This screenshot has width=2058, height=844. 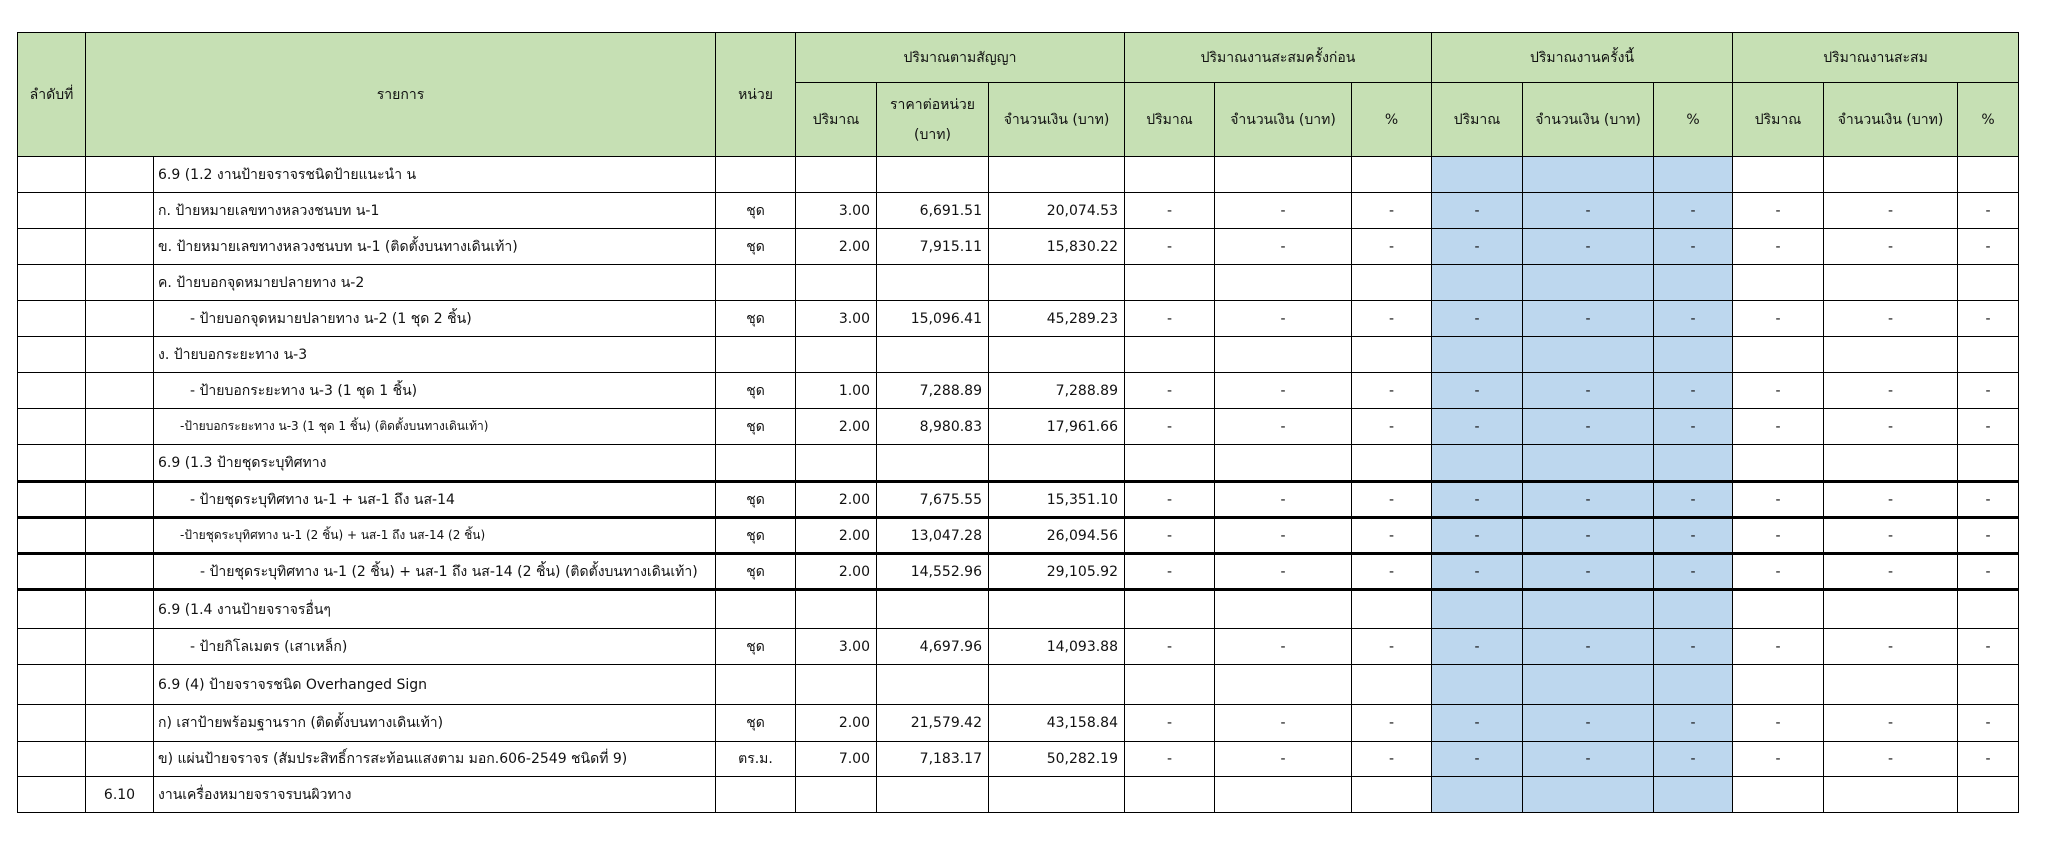 I want to click on cell-item: 6.9 (1.2 งานป้ายจราจรชนิดป้ายแนะนำ น, so click(x=434, y=174).